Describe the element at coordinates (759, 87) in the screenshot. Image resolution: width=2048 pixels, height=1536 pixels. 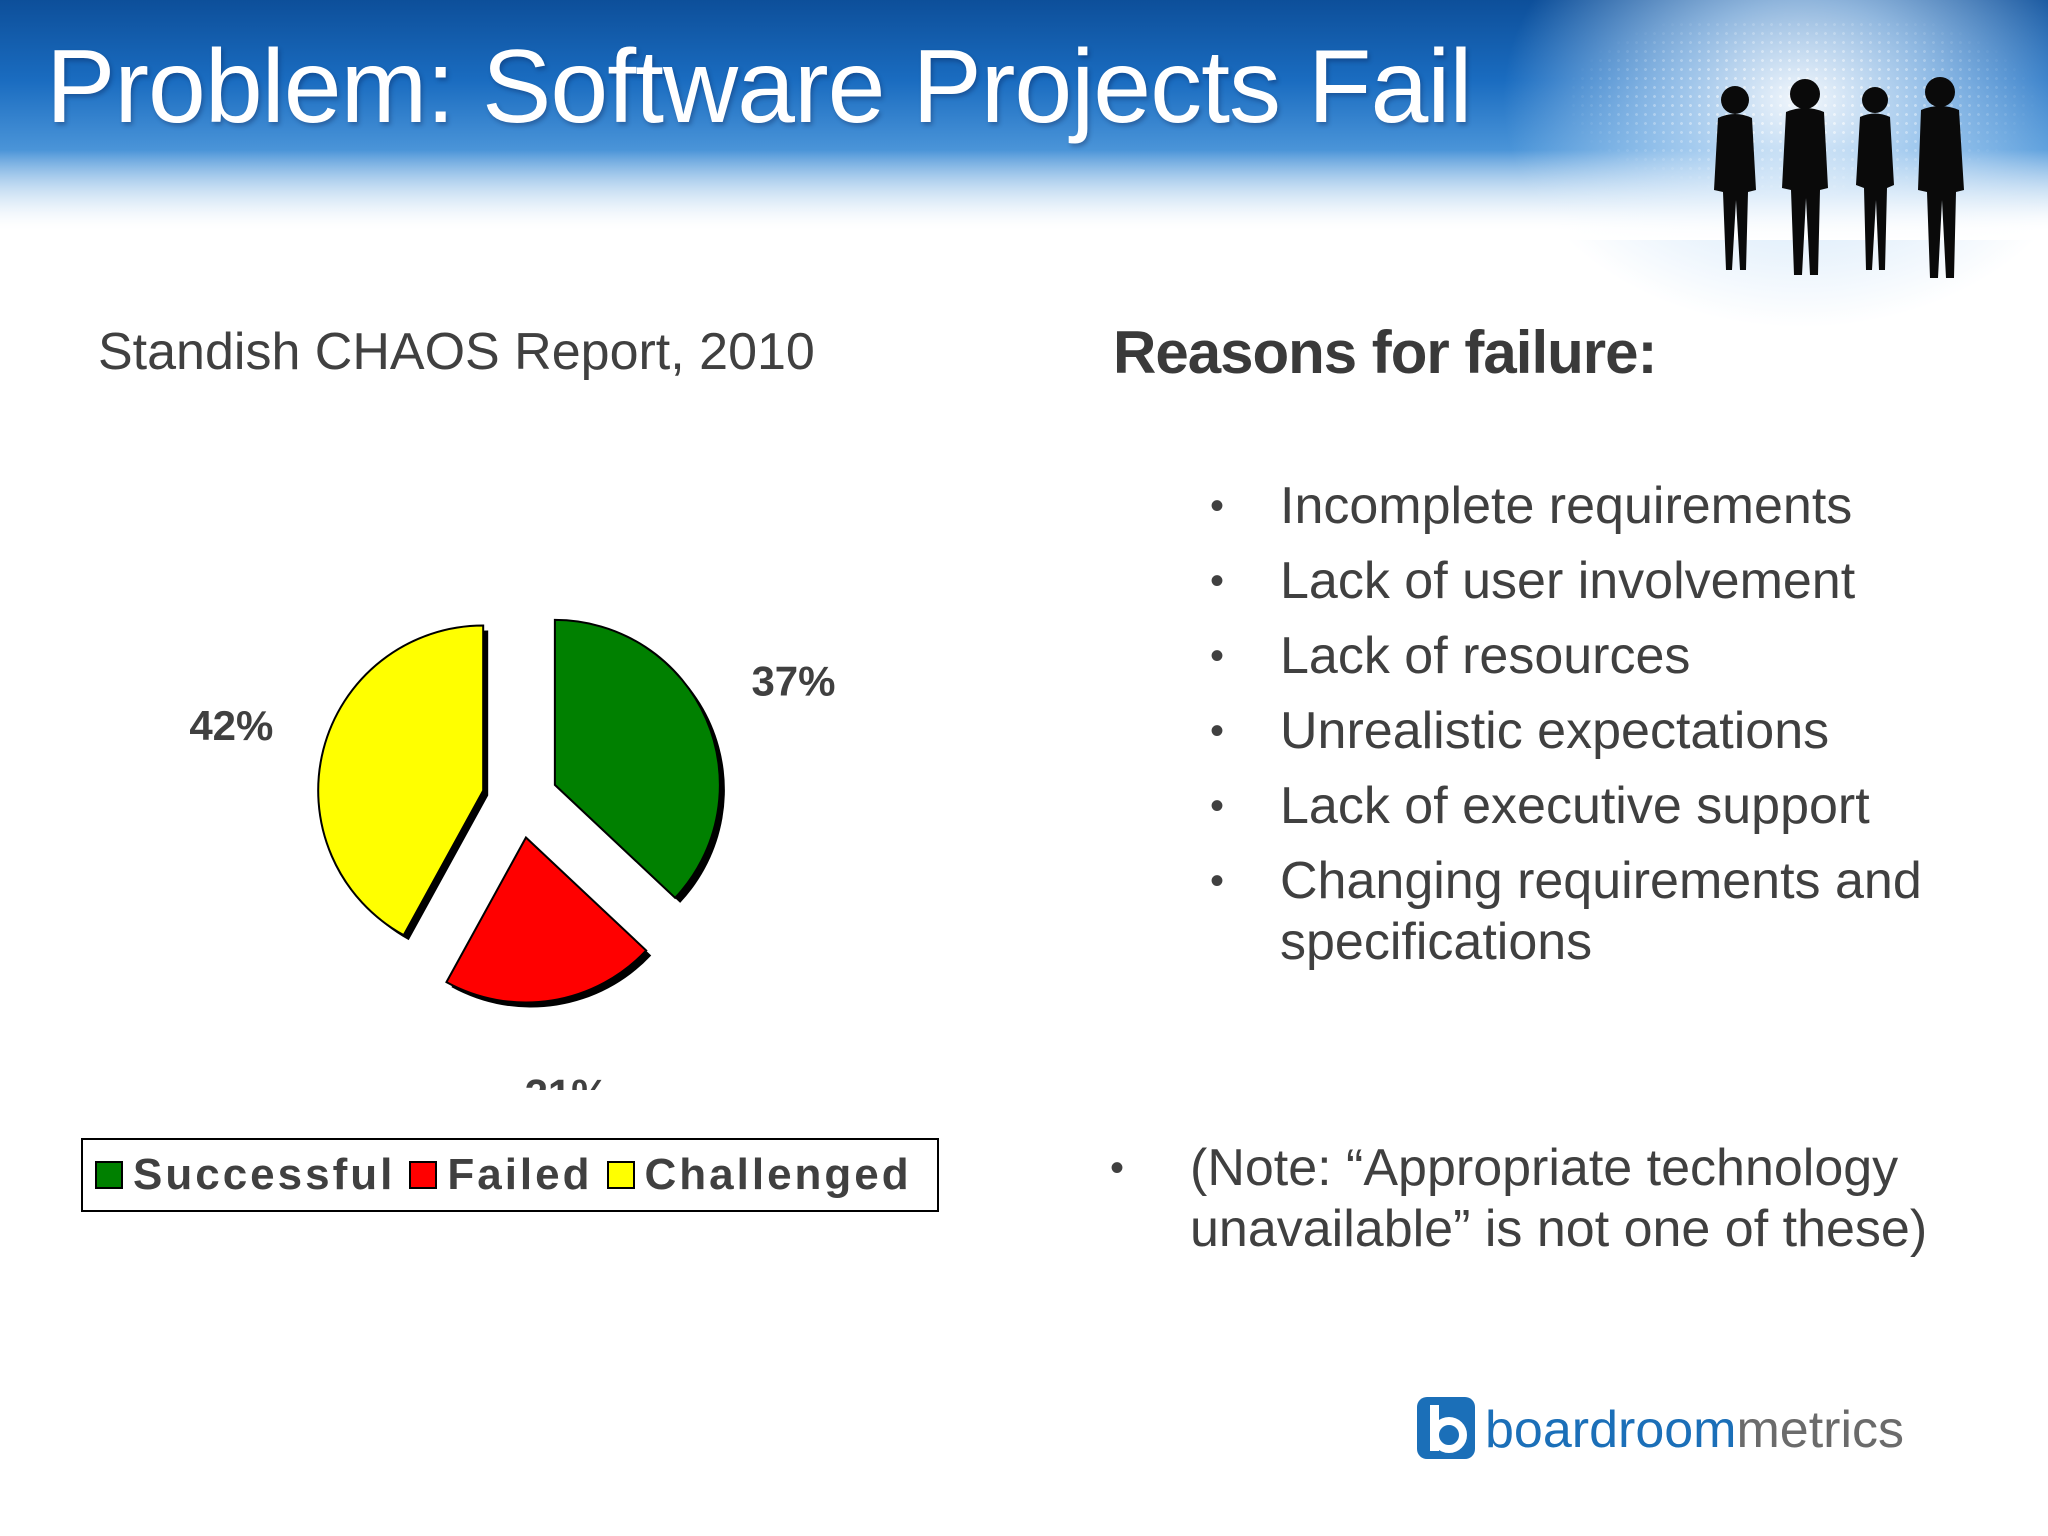
I see `slide-title: Problem: Software Projects Fail` at that location.